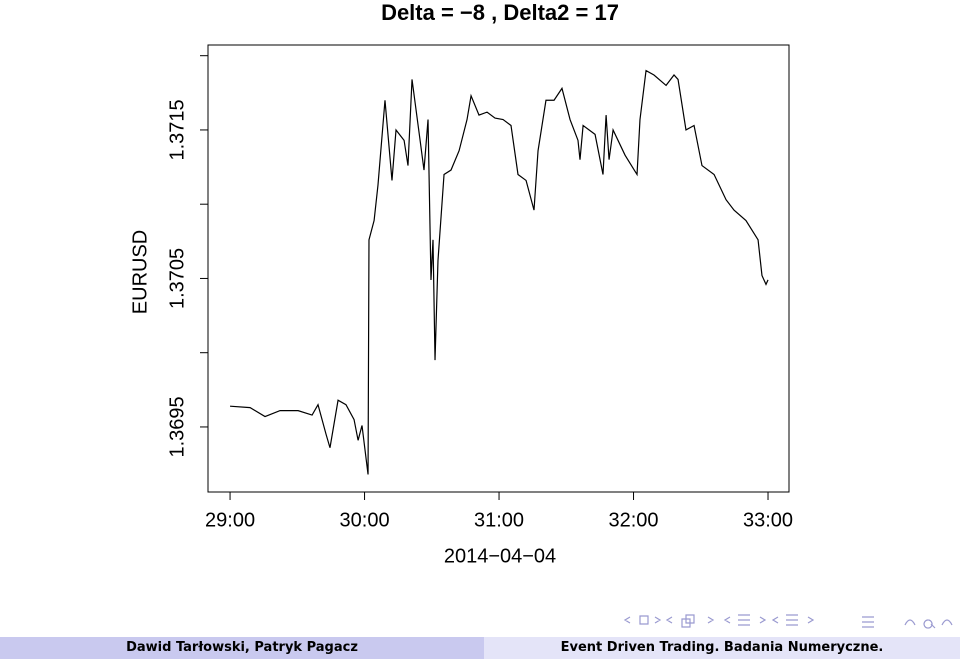  Describe the element at coordinates (500, 12) in the screenshot. I see `chart-title: Delta = −8 , Delta2 = 17` at that location.